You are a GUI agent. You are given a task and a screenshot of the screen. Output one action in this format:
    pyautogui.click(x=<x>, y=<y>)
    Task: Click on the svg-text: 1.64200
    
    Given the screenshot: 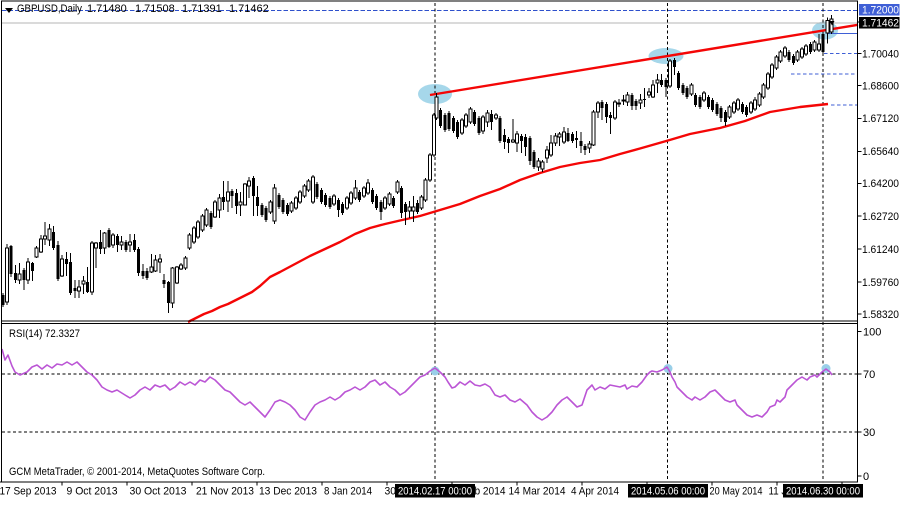 What is the action you would take?
    pyautogui.click(x=880, y=184)
    